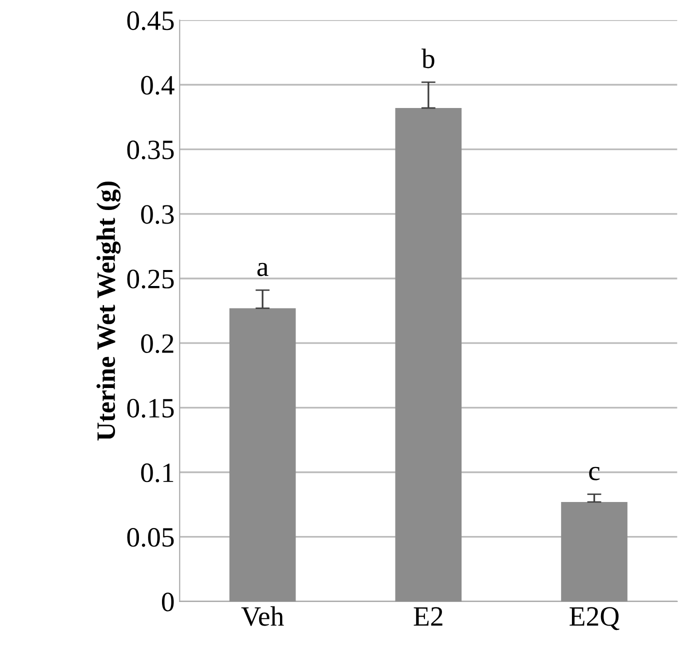 Image resolution: width=691 pixels, height=672 pixels. Describe the element at coordinates (150, 537) in the screenshot. I see `y-tick-label: 0.05` at that location.